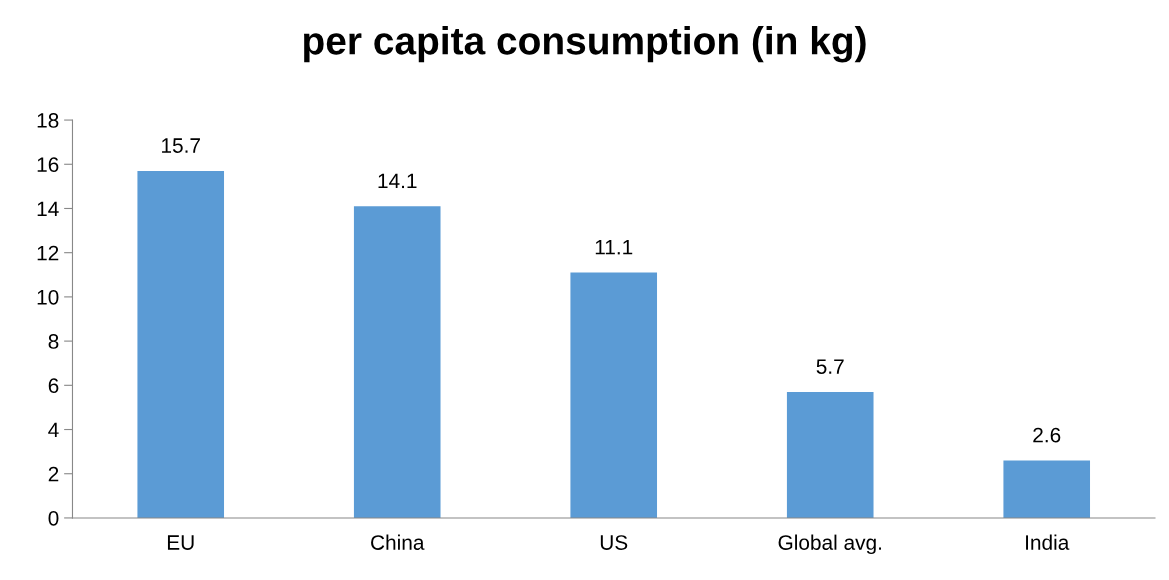 This screenshot has height=580, width=1169. Describe the element at coordinates (830, 544) in the screenshot. I see `x-tick-label: Global avg.` at that location.